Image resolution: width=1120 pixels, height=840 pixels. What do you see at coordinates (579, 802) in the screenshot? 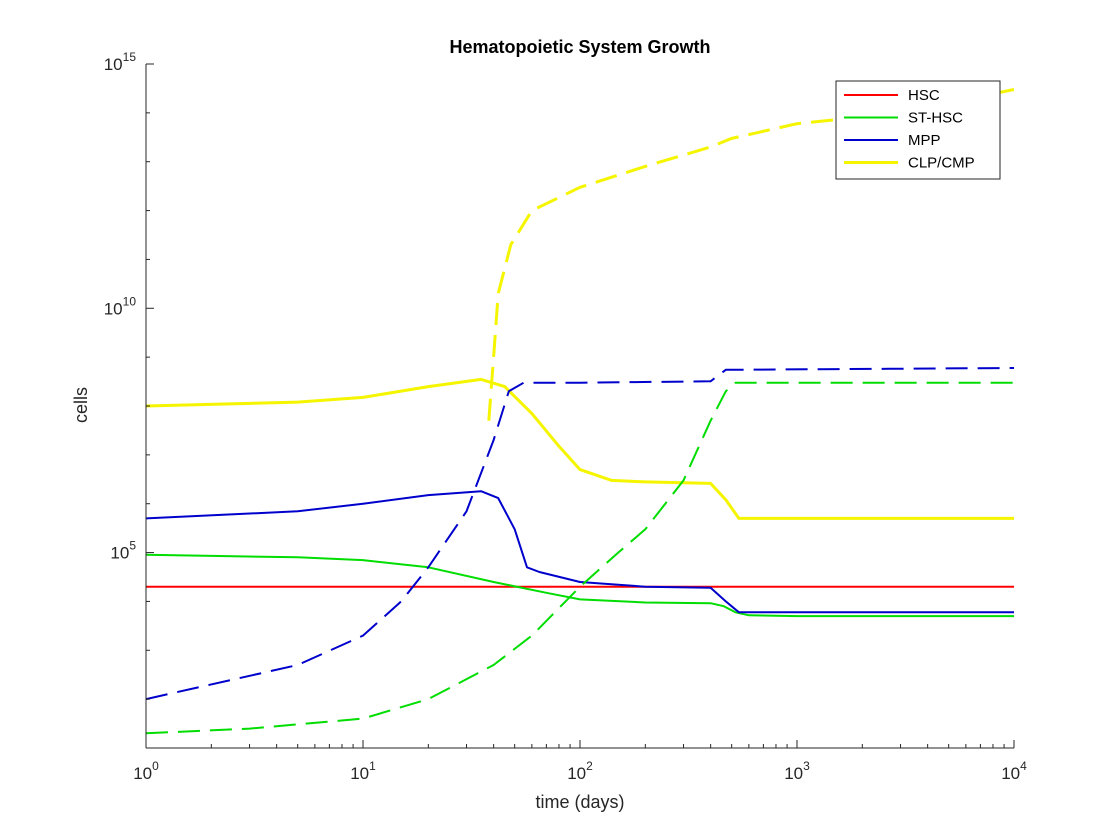
I see `x-axis-title: time (days)` at bounding box center [579, 802].